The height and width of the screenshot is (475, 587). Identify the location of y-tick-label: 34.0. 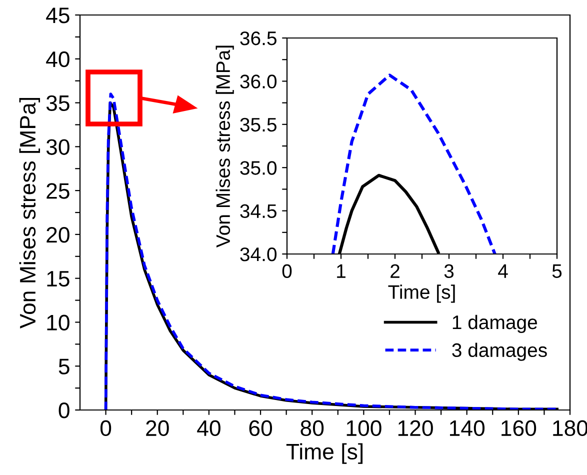
(258, 254).